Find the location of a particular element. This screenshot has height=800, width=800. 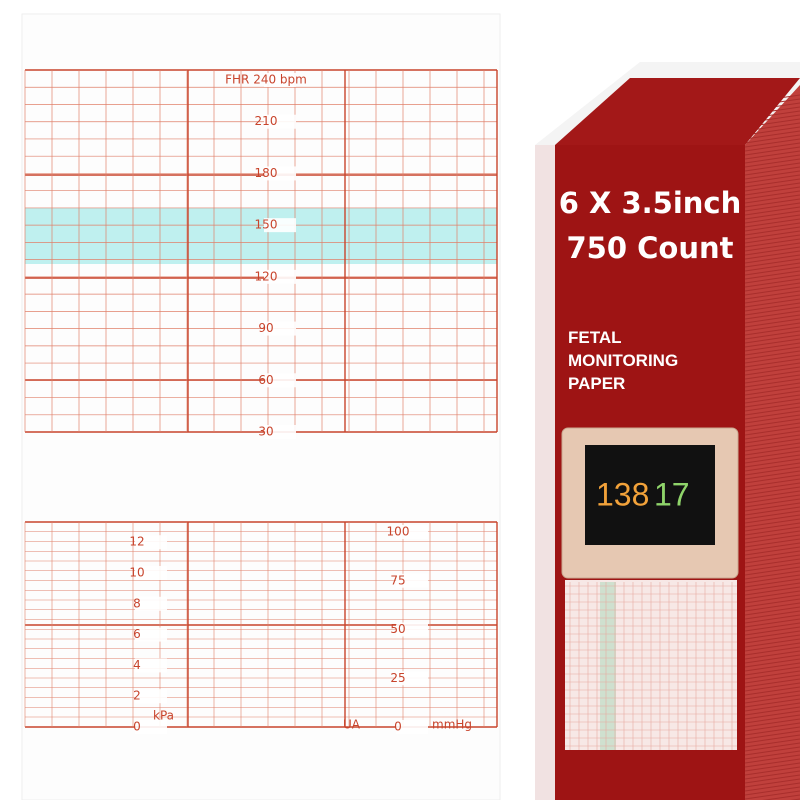

label: 12 is located at coordinates (136, 542).